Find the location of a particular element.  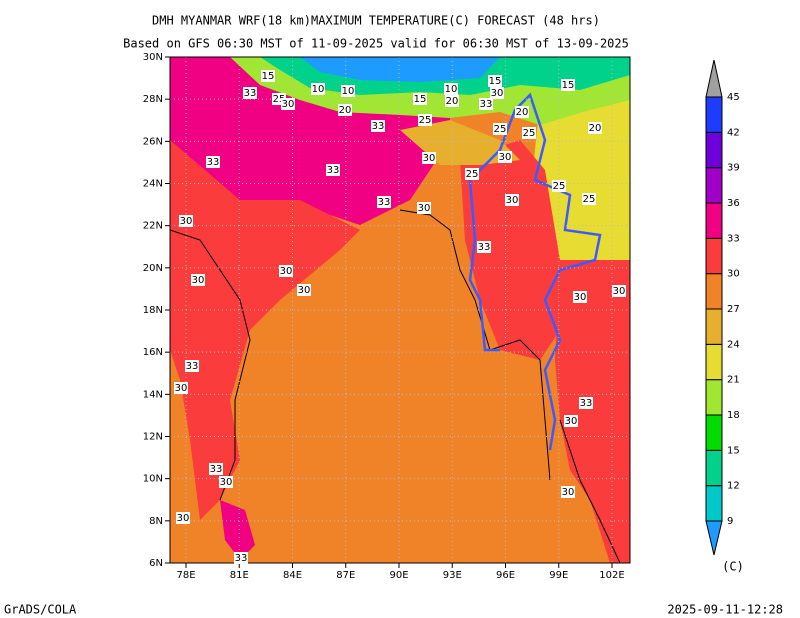

lat-label: 26N is located at coordinates (153, 141).